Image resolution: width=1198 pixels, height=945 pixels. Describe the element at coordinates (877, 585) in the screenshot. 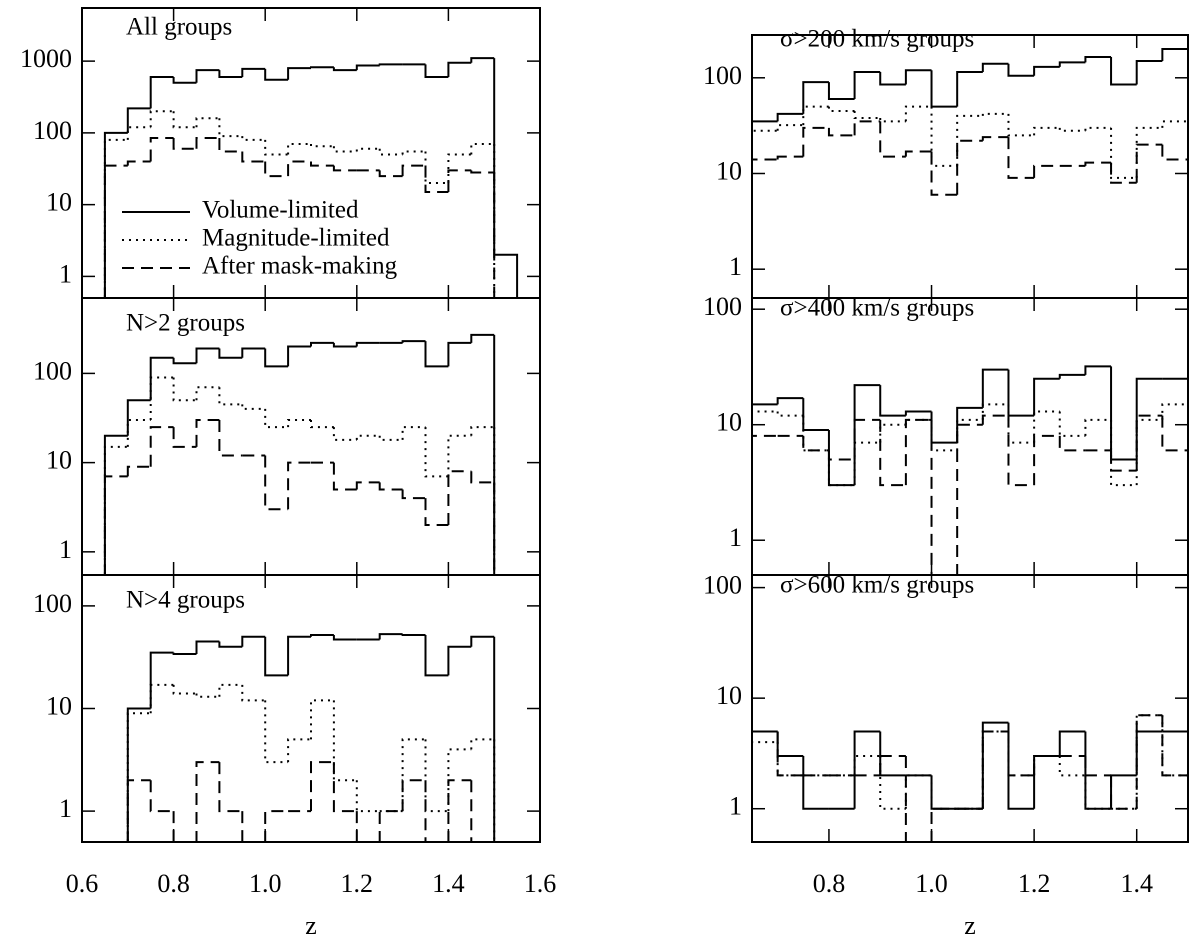

I see `panel-title: σ>600 km/s groups` at that location.